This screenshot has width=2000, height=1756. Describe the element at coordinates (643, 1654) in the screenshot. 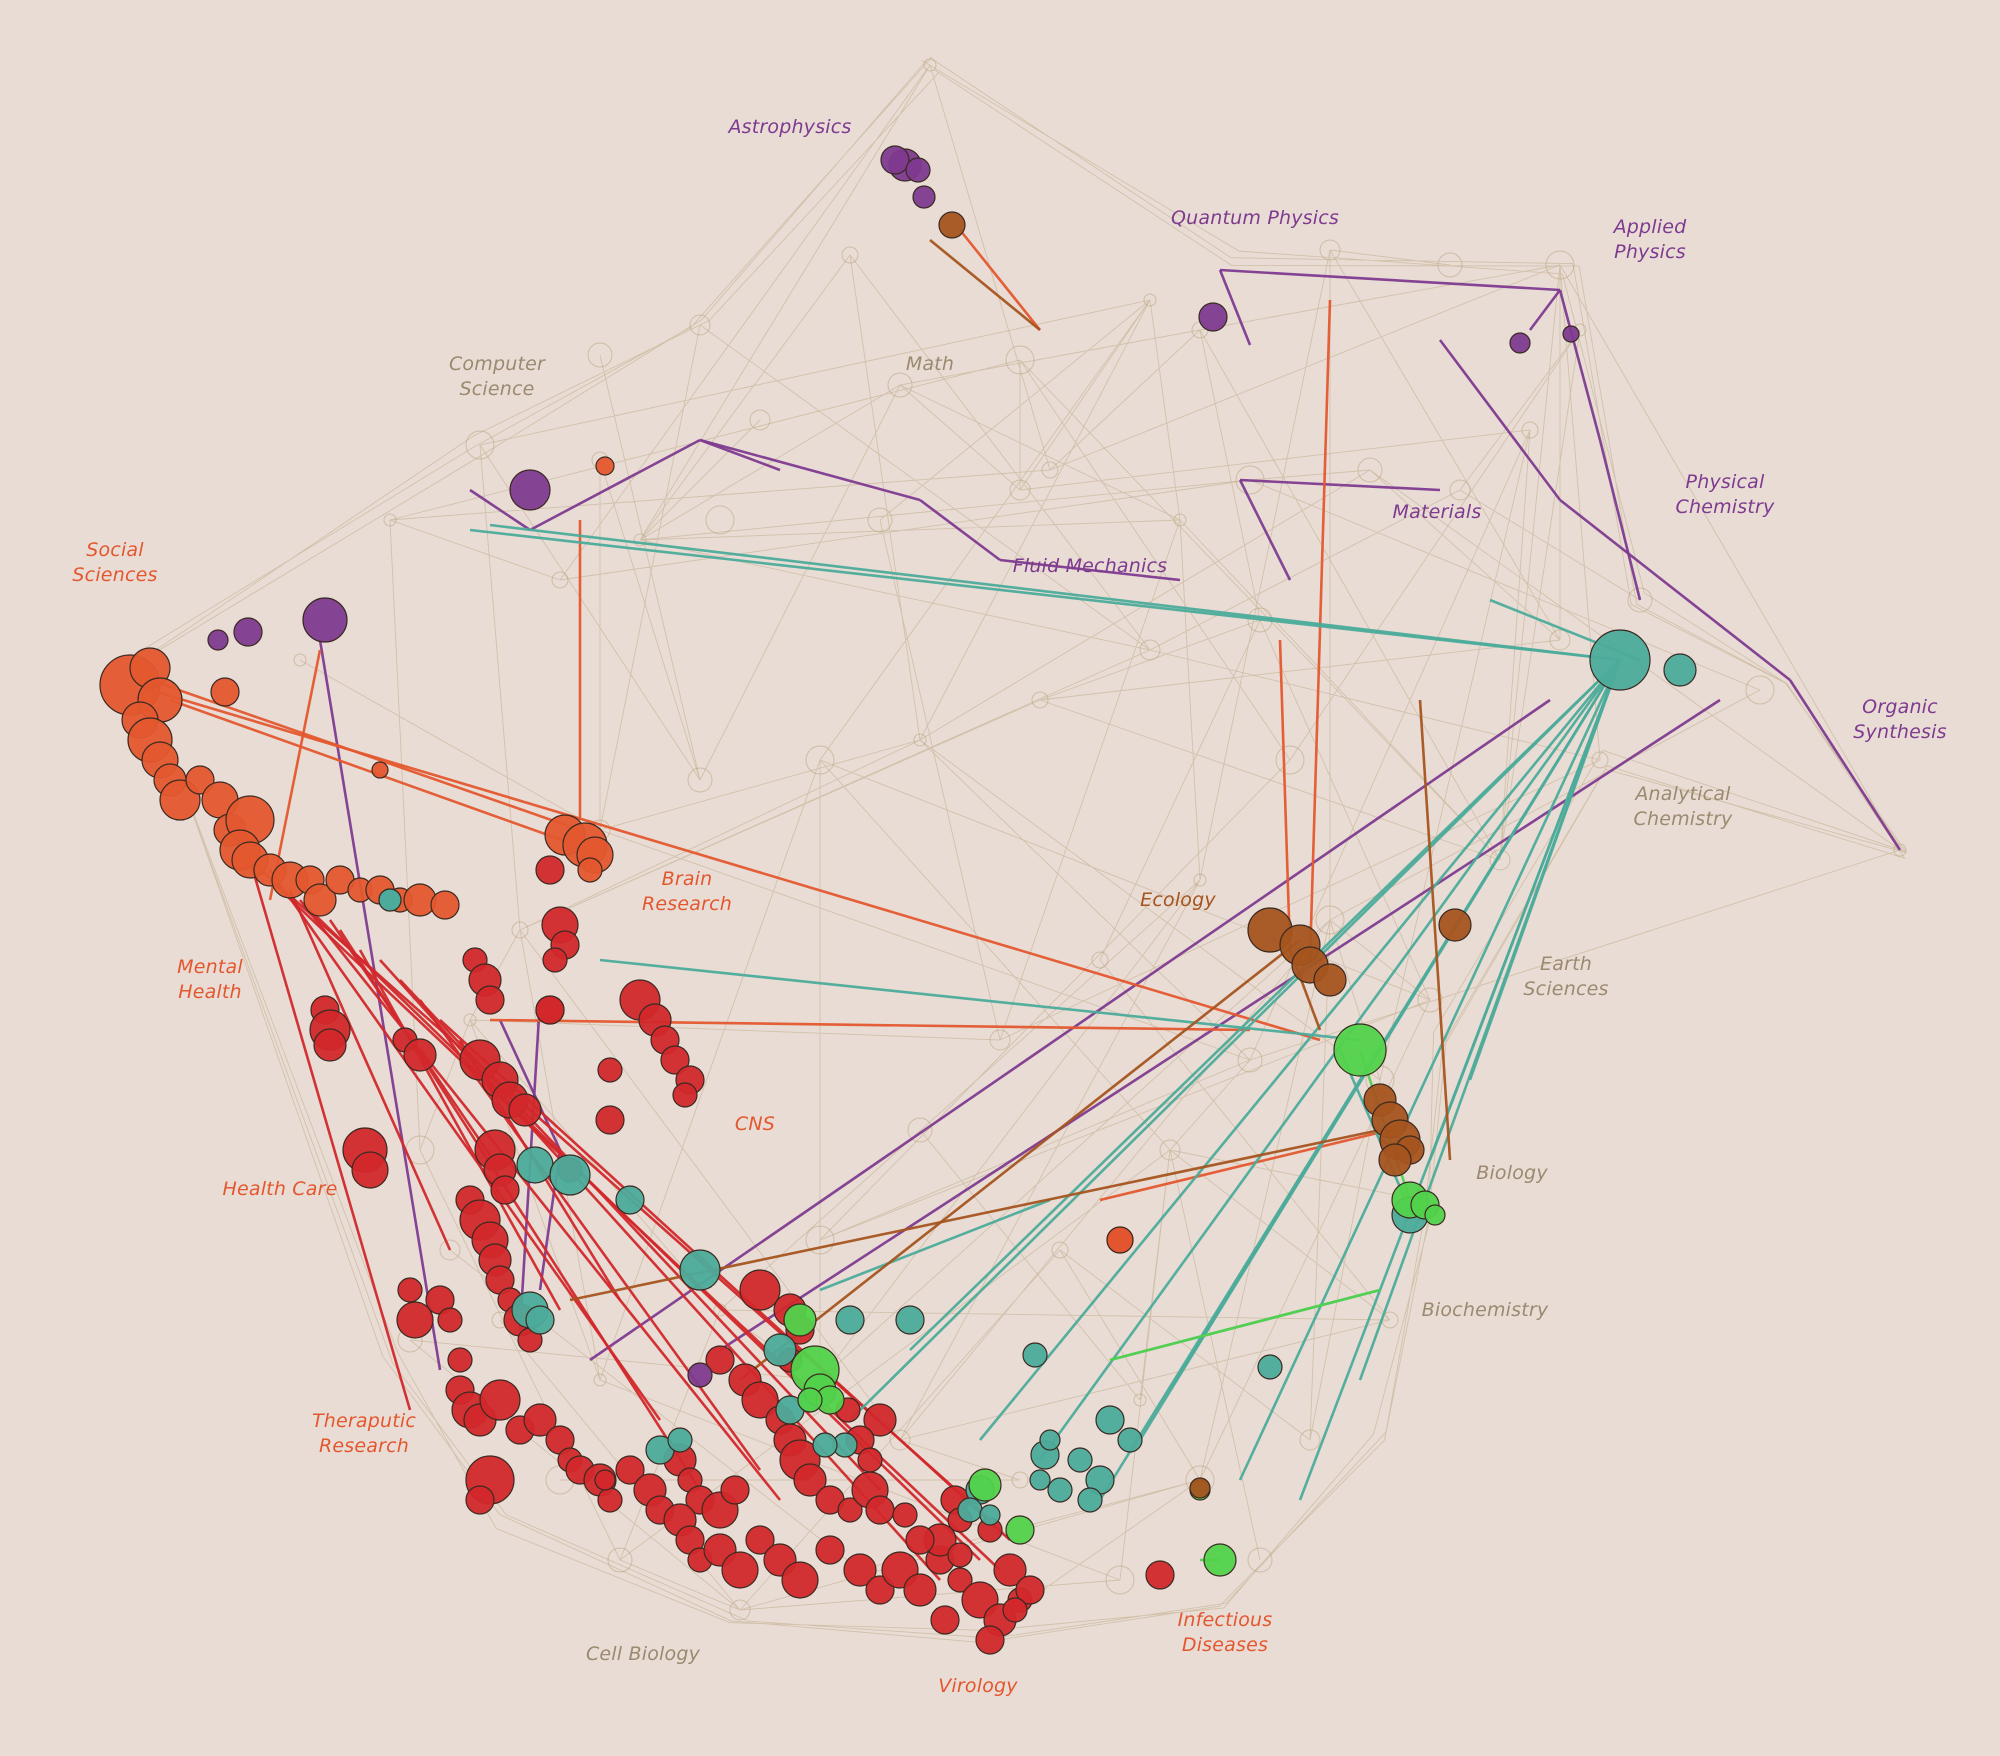

I see `label-cell-biology: Cell Biology` at that location.